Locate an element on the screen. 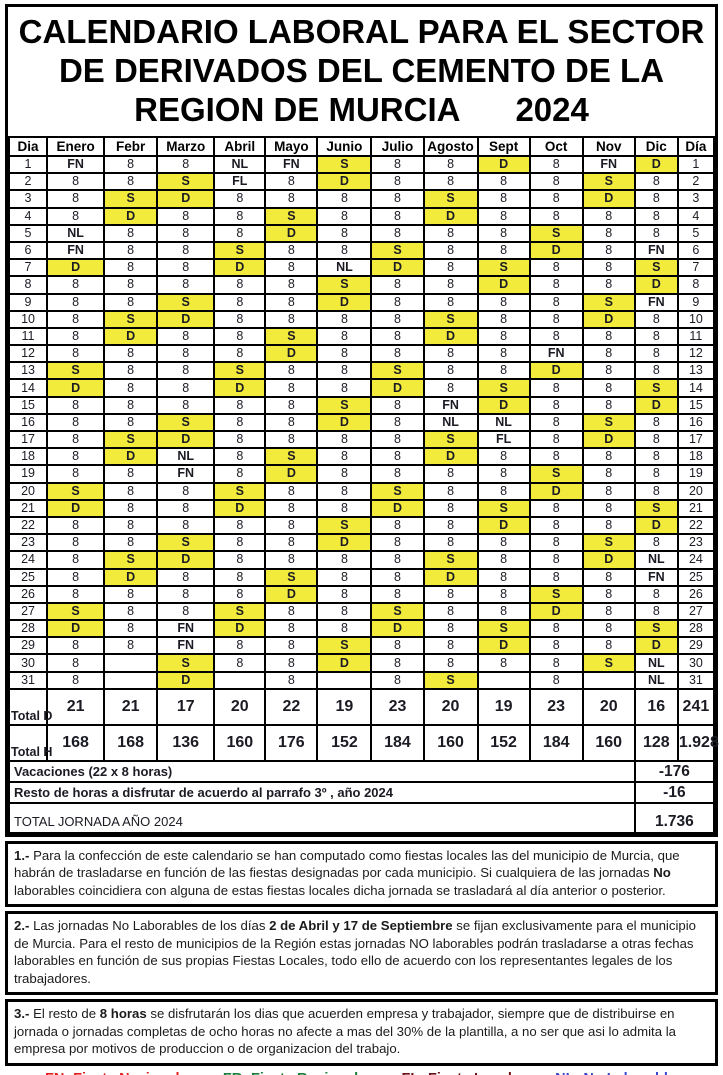 This screenshot has width=723, height=1075. calendar-row: 5 NL 8 8 8 D 8 8 8 8 S 8 8 5 is located at coordinates (361, 233).